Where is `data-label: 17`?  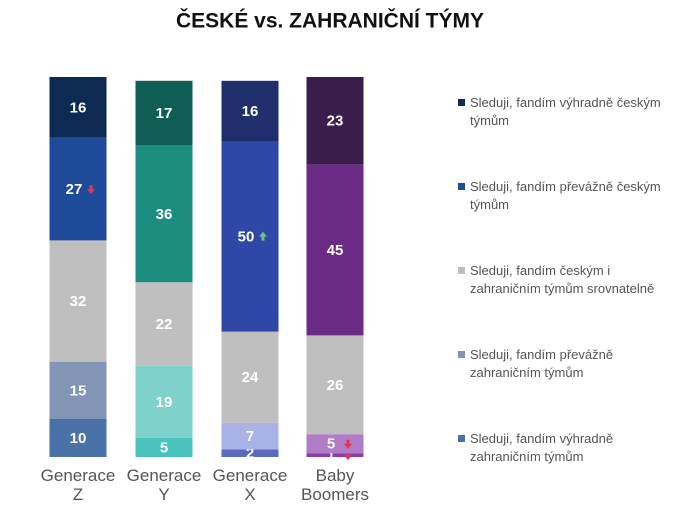
data-label: 17 is located at coordinates (164, 113).